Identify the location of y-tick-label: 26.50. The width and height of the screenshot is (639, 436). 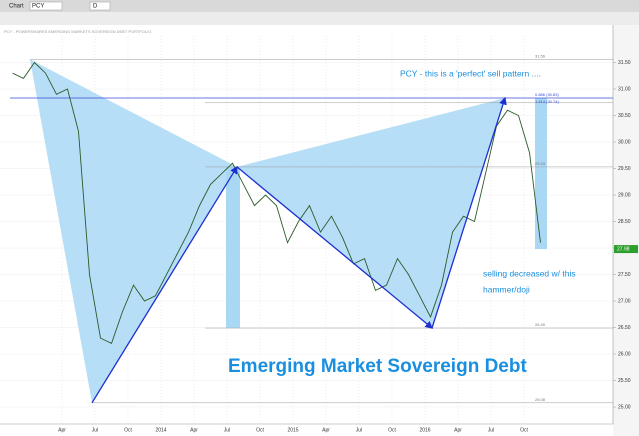
(624, 328).